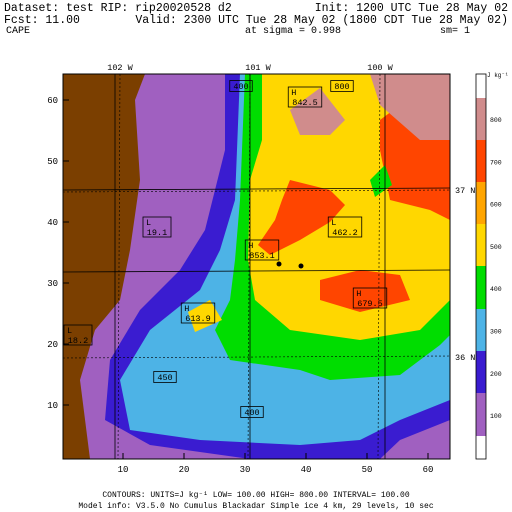  What do you see at coordinates (52, 101) in the screenshot?
I see `y-tick-label: 60` at bounding box center [52, 101].